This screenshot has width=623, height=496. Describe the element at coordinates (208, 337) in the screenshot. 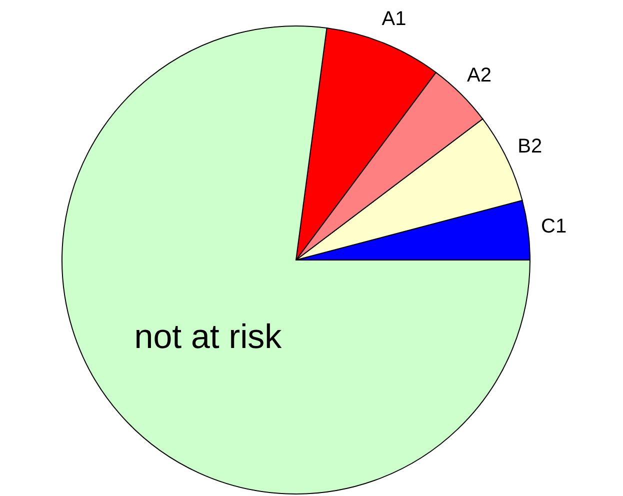

I see `slice-label: not at risk` at that location.